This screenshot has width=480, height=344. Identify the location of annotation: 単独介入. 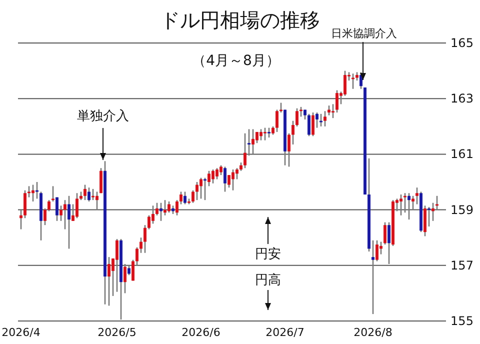
(103, 116).